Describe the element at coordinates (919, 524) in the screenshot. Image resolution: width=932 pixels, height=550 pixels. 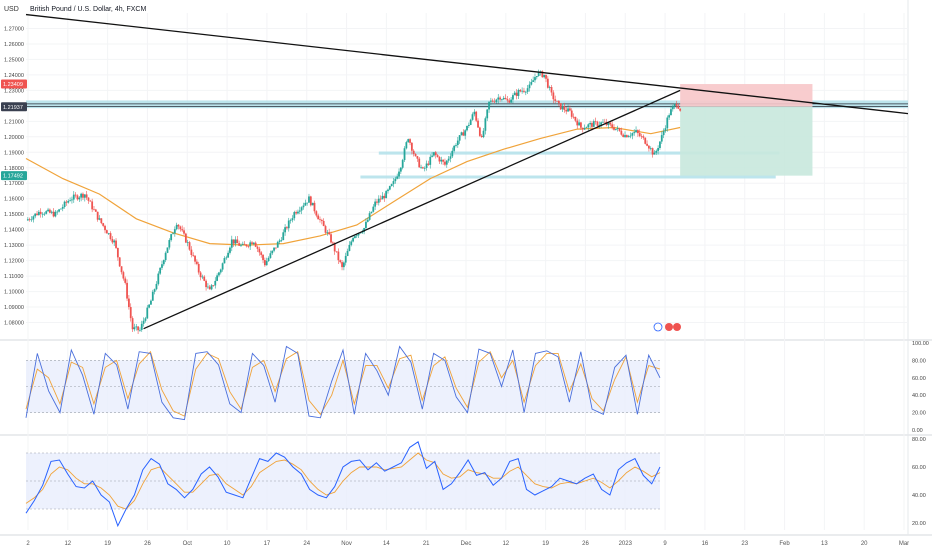
I see `rsi-y-tick: 20.00` at that location.